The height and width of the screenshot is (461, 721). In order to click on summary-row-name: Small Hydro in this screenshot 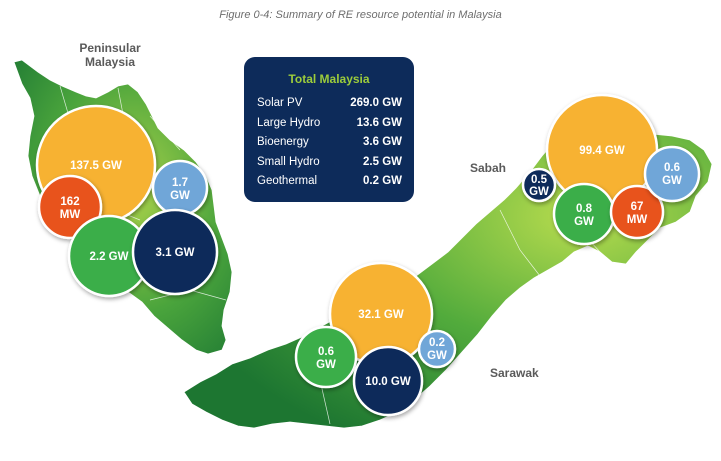, I will do `click(288, 161)`.